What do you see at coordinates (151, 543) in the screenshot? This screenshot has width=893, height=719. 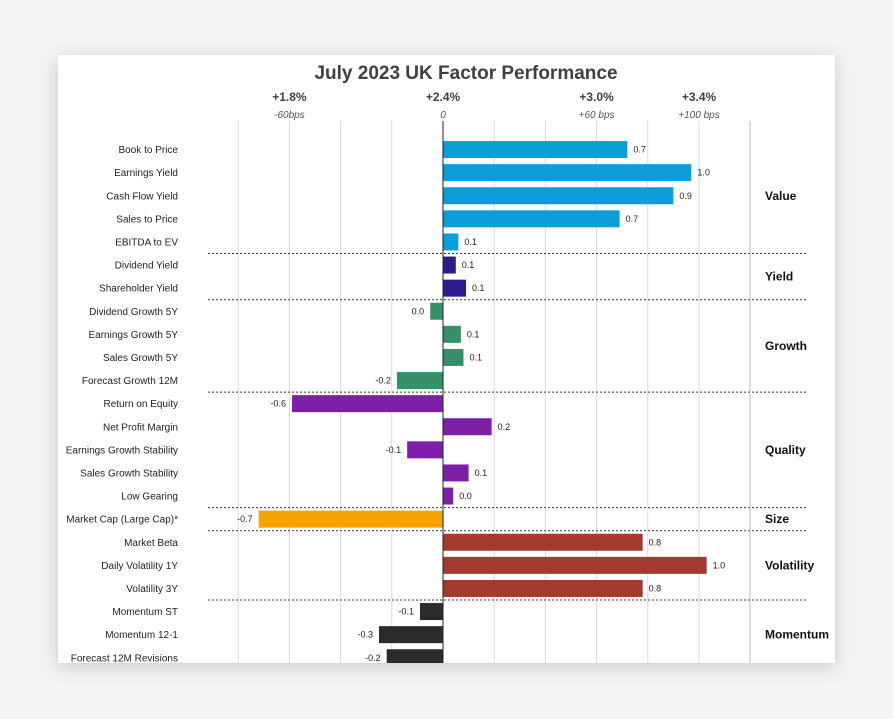 I see `category-label: Market Beta` at bounding box center [151, 543].